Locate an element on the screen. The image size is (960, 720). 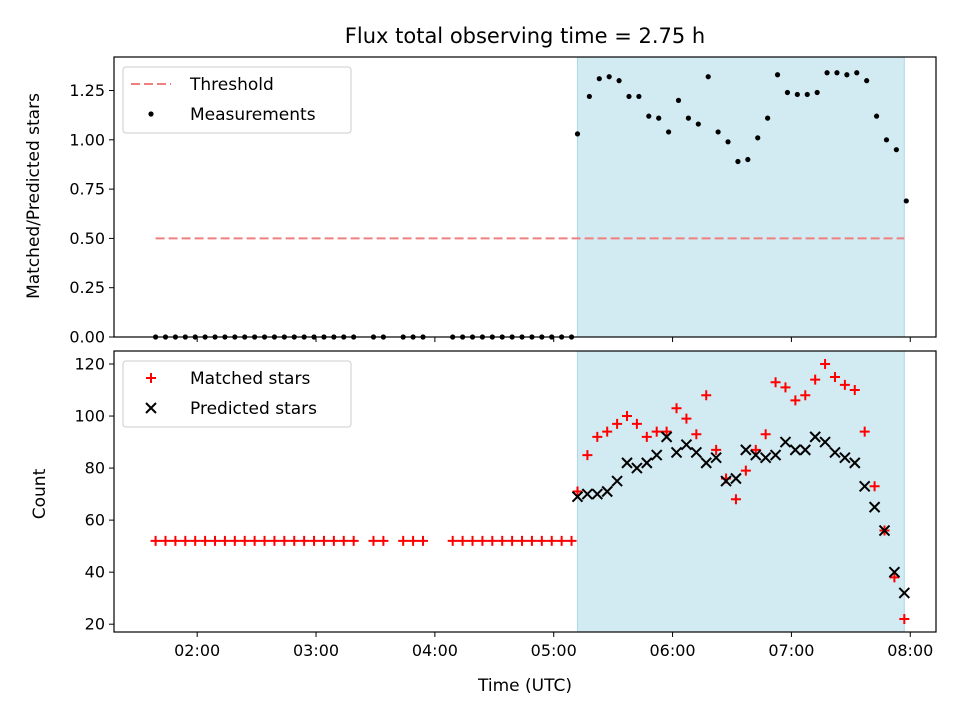
y-tick-label: 0.25 is located at coordinates (87, 287).